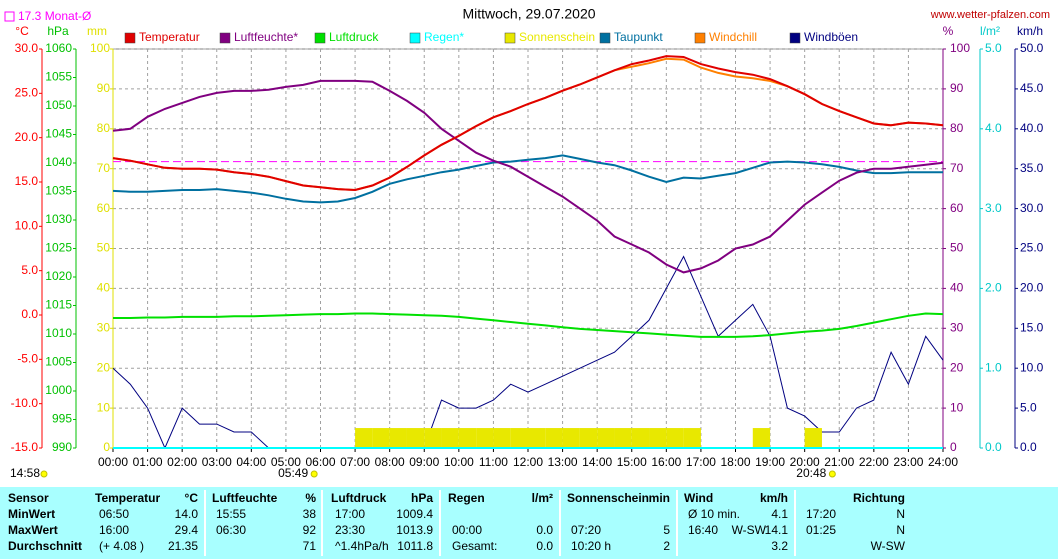 The height and width of the screenshot is (559, 1058). Describe the element at coordinates (58, 31) in the screenshot. I see `axis-title: hPa` at that location.